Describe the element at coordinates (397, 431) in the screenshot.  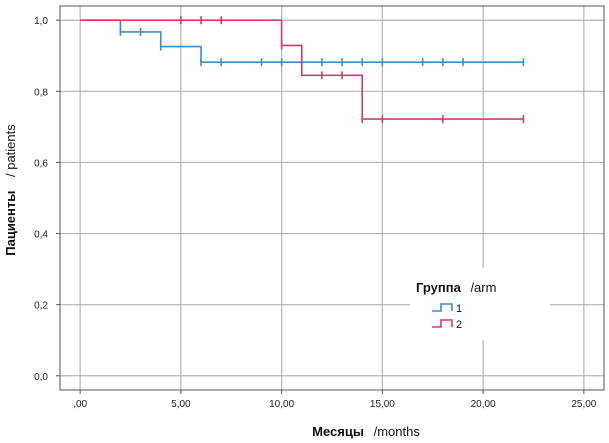
I see `x-axis-label-sub: /months` at that location.